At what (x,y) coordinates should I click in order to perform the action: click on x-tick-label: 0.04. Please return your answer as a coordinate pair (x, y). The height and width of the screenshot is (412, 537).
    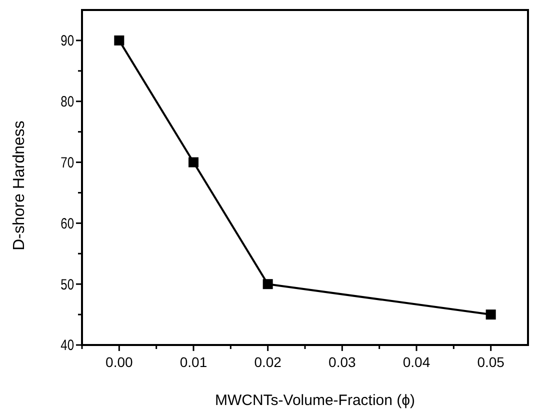
    Looking at the image, I should click on (416, 362).